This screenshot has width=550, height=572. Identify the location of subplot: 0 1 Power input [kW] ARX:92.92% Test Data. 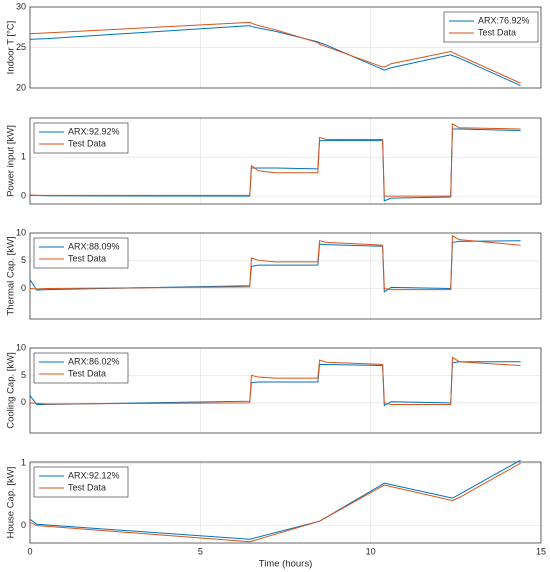
(274, 161).